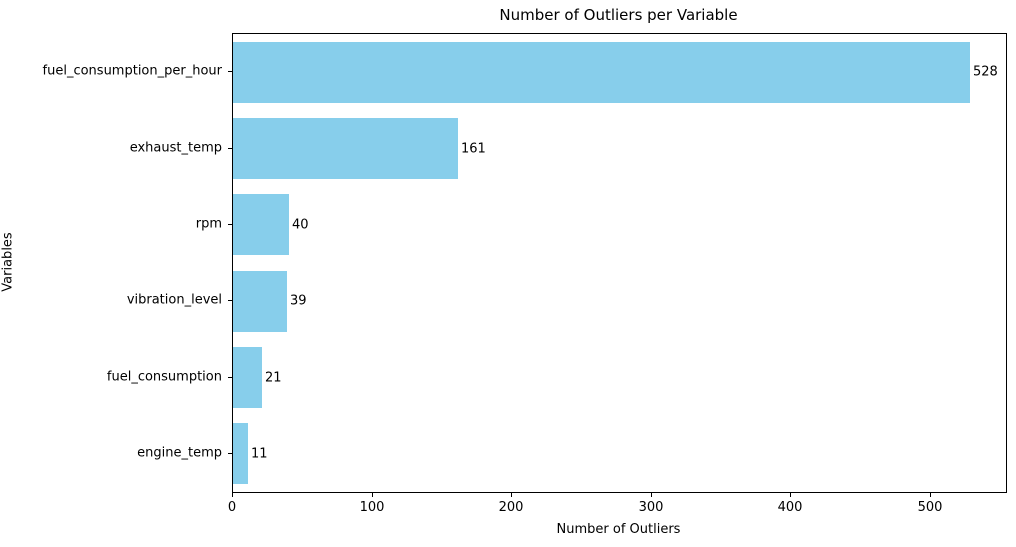 This screenshot has height=547, width=1016. Describe the element at coordinates (790, 507) in the screenshot. I see `xtick-label-400: 400` at that location.